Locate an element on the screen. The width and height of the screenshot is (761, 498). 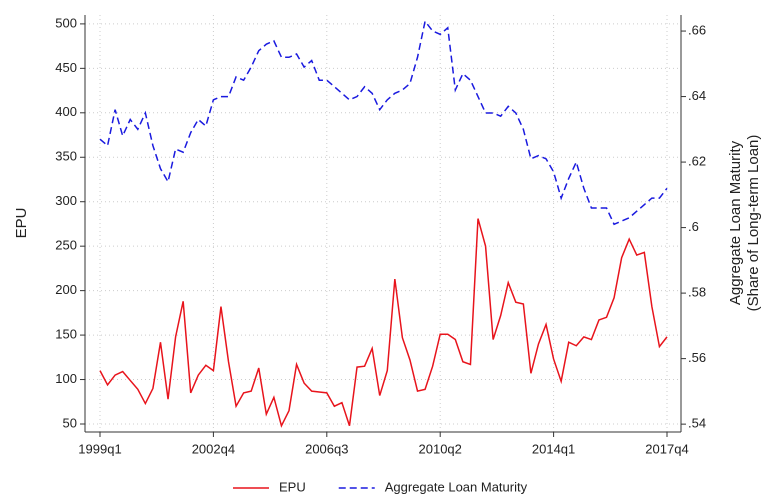
y-tick-label: 200 is located at coordinates (66, 289).